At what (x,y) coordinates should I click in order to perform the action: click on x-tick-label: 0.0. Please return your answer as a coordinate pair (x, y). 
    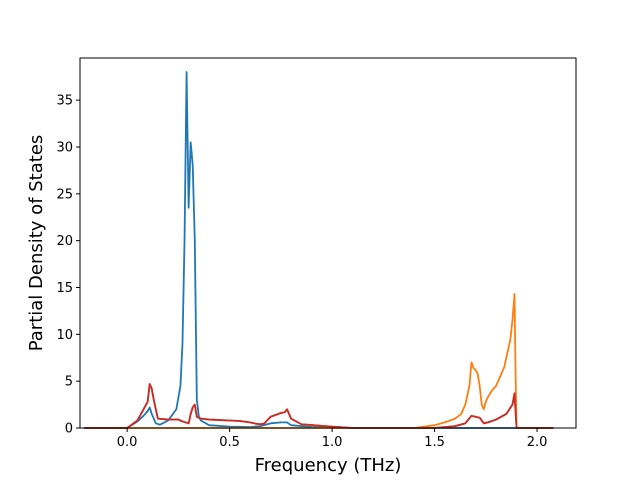
    Looking at the image, I should click on (127, 442).